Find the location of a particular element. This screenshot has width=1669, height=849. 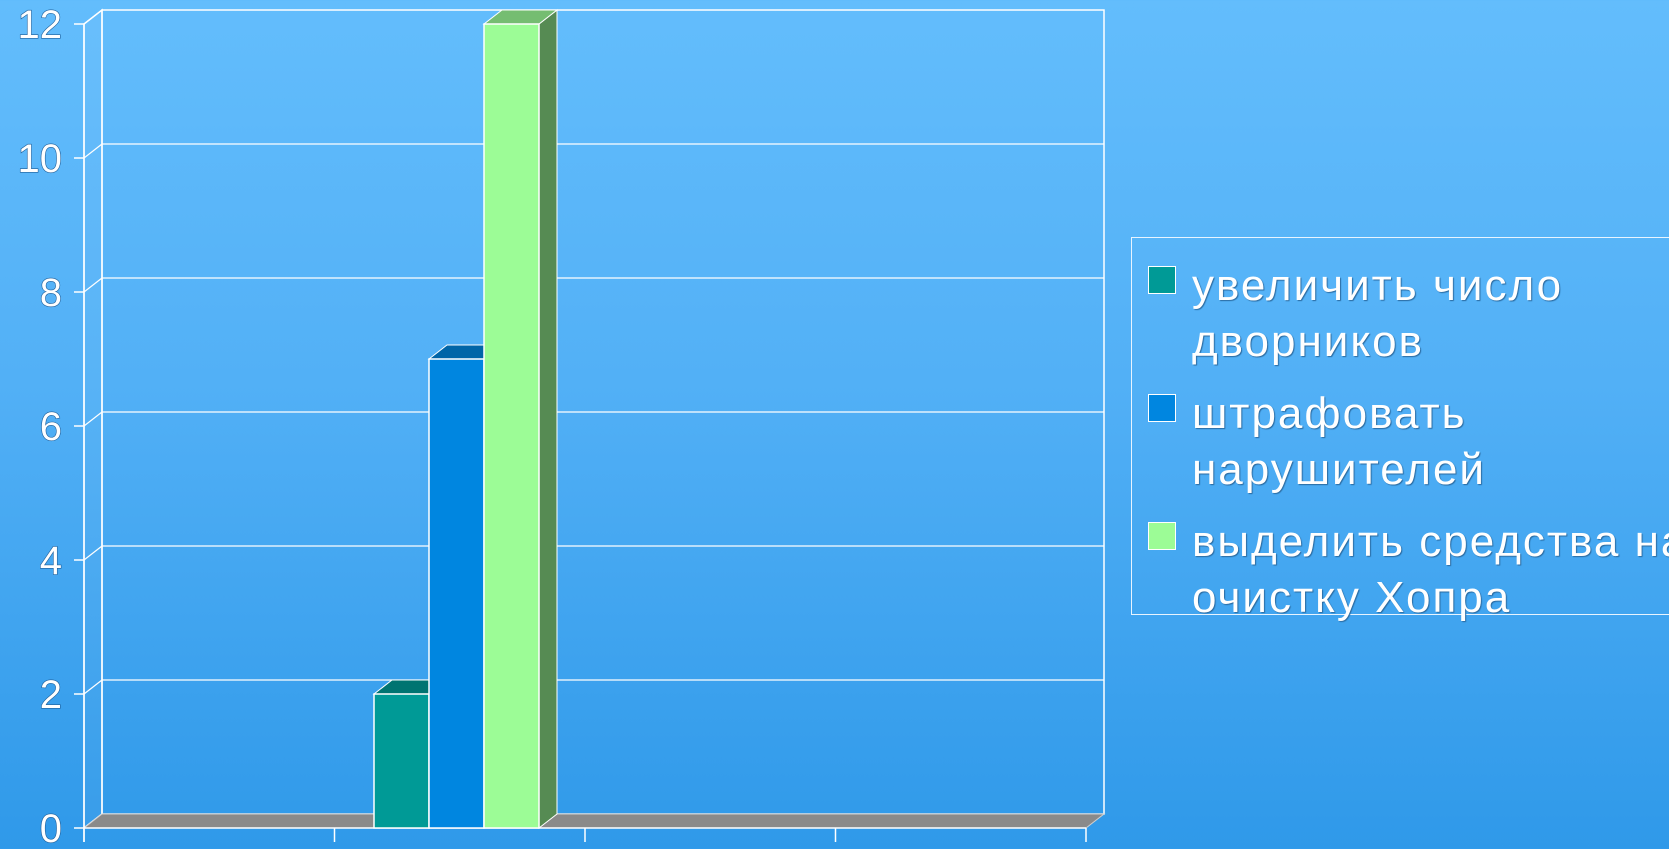

legend-label: выделить средства на очистку Хопра is located at coordinates (1430, 569).